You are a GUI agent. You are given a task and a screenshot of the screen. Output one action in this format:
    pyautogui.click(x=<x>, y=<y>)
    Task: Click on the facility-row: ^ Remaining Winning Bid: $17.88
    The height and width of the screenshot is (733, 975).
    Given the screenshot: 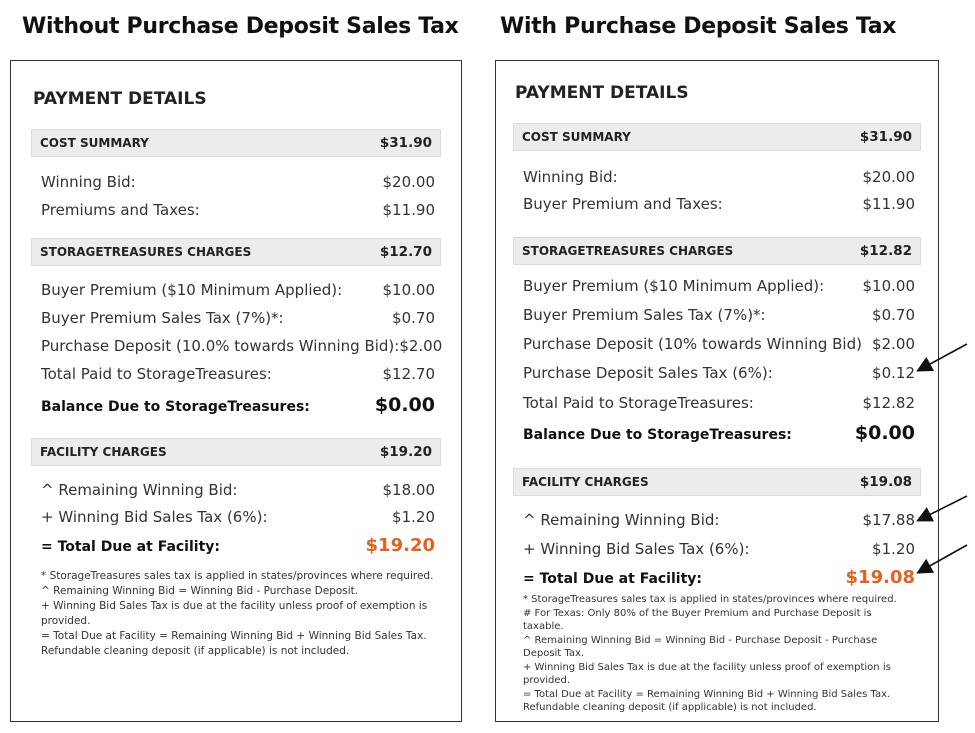 What is the action you would take?
    pyautogui.click(x=719, y=520)
    